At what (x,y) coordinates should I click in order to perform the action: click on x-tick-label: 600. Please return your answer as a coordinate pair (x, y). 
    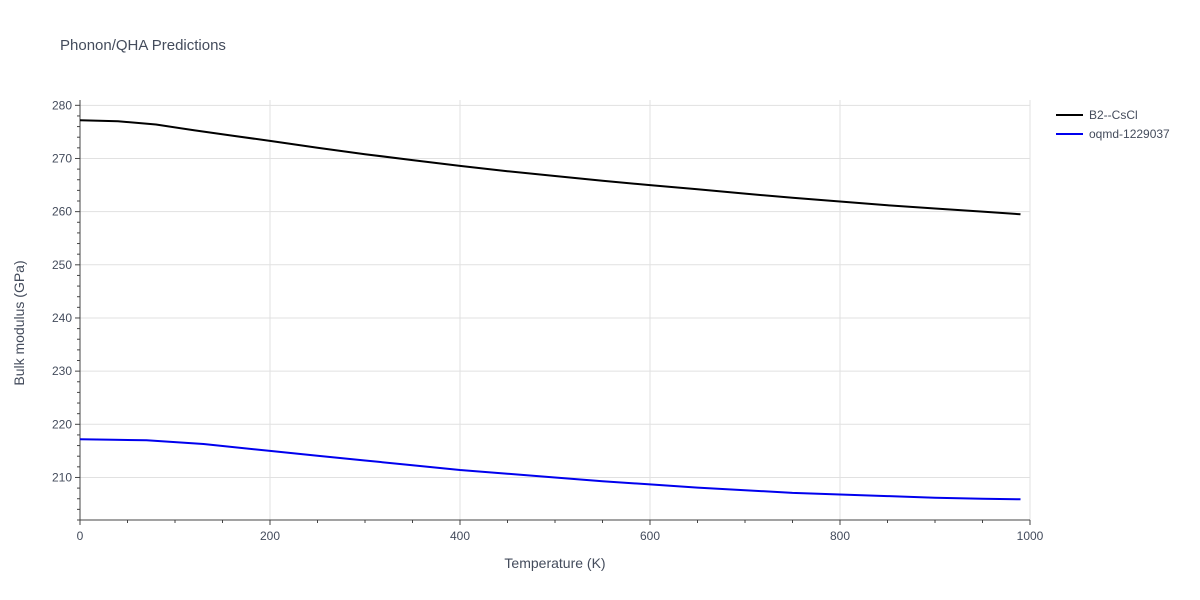
    Looking at the image, I should click on (650, 536).